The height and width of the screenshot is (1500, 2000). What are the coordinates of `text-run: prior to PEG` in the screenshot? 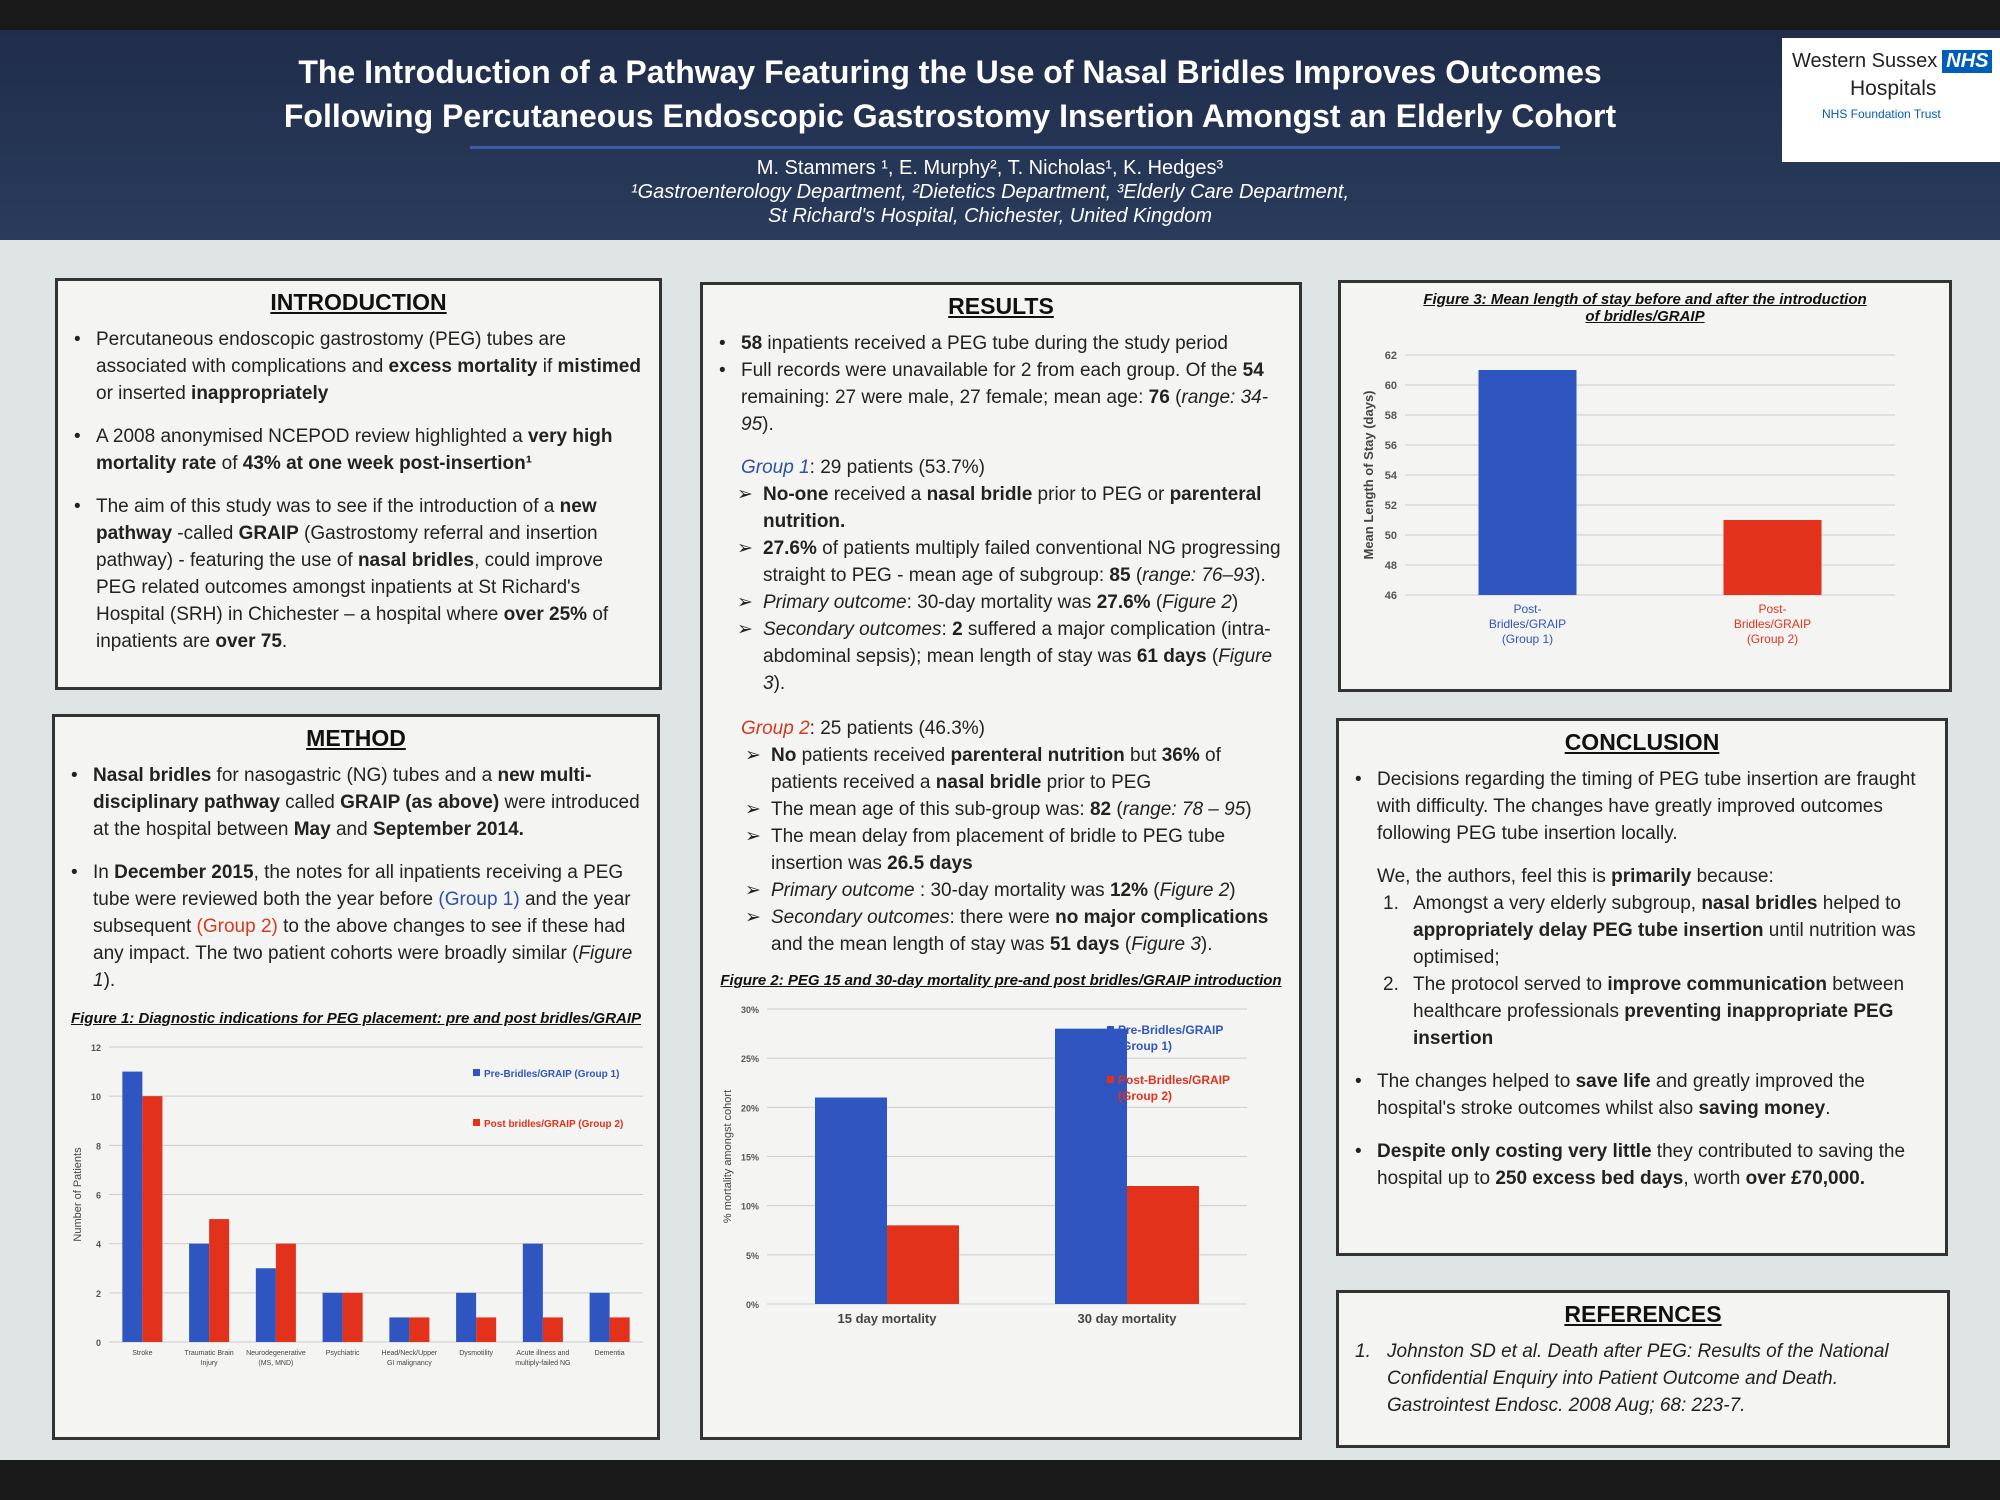 It's located at (1096, 782).